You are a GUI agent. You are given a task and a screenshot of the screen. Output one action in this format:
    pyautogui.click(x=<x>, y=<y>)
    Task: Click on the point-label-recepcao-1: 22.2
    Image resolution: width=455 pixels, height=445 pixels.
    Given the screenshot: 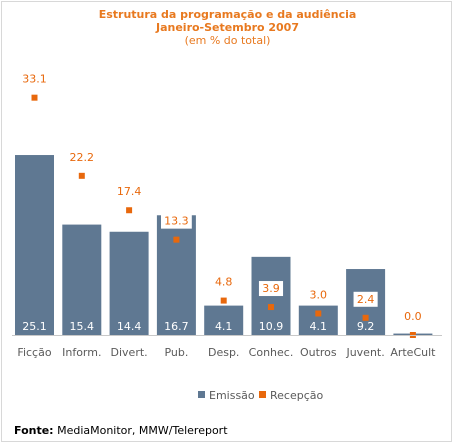 What is the action you would take?
    pyautogui.click(x=82, y=157)
    